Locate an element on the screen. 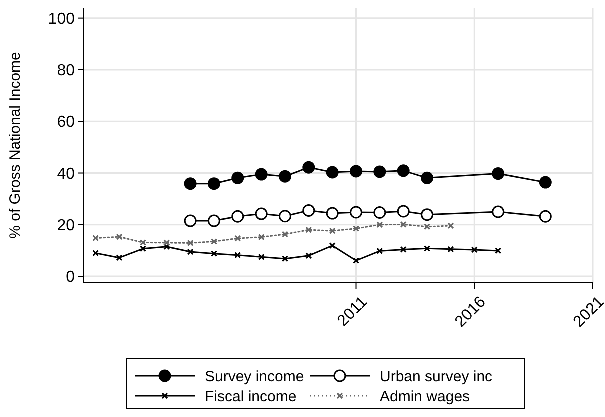 The width and height of the screenshot is (605, 417). legend-label: Survey income is located at coordinates (254, 377).